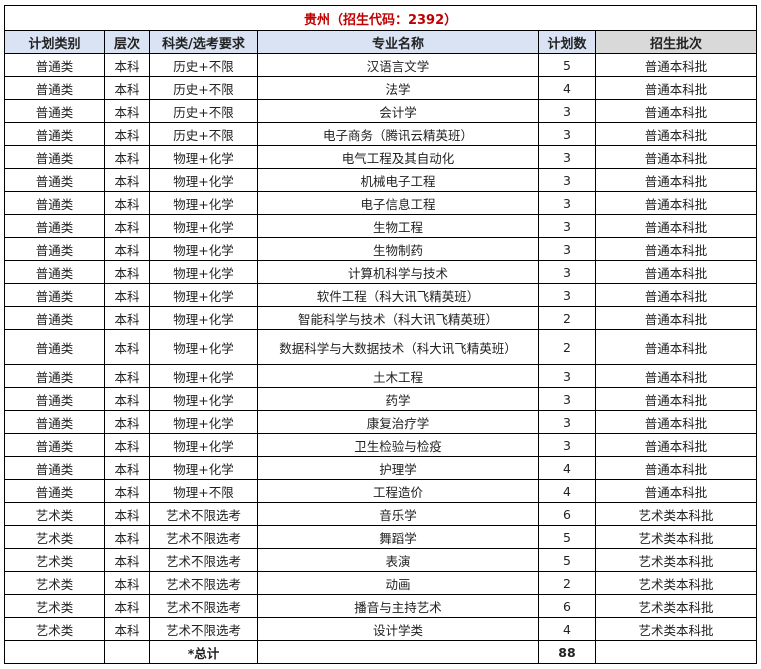 This screenshot has width=761, height=669. I want to click on table-row: 普通类 本科 物理+化学 康复治疗学 3 普通本科批, so click(381, 422).